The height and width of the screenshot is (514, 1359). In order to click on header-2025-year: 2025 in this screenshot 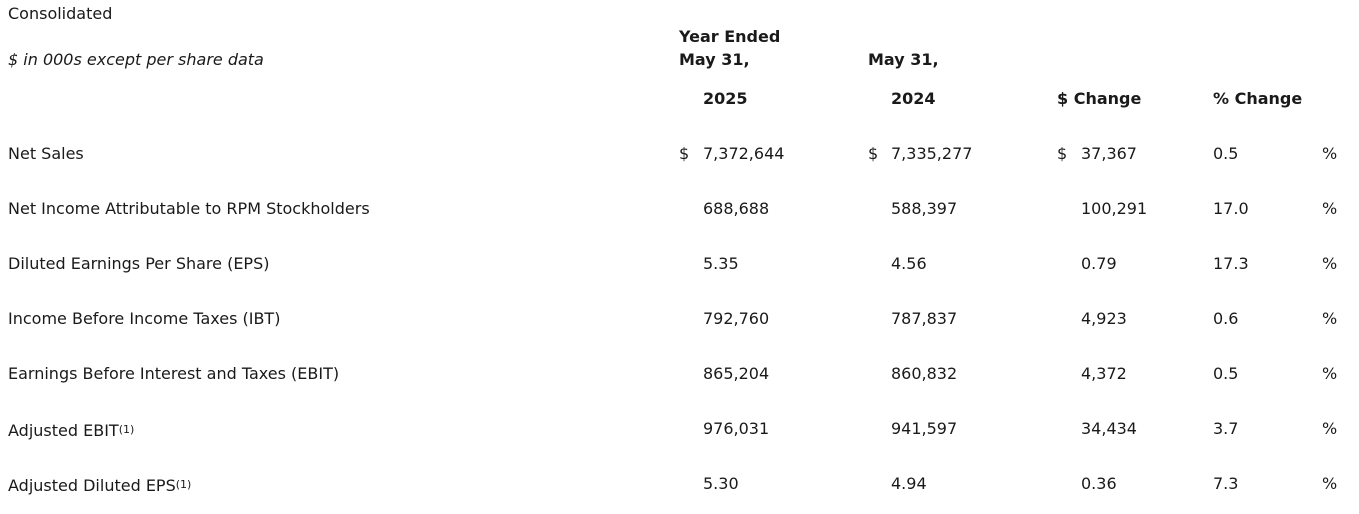, I will do `click(725, 98)`.